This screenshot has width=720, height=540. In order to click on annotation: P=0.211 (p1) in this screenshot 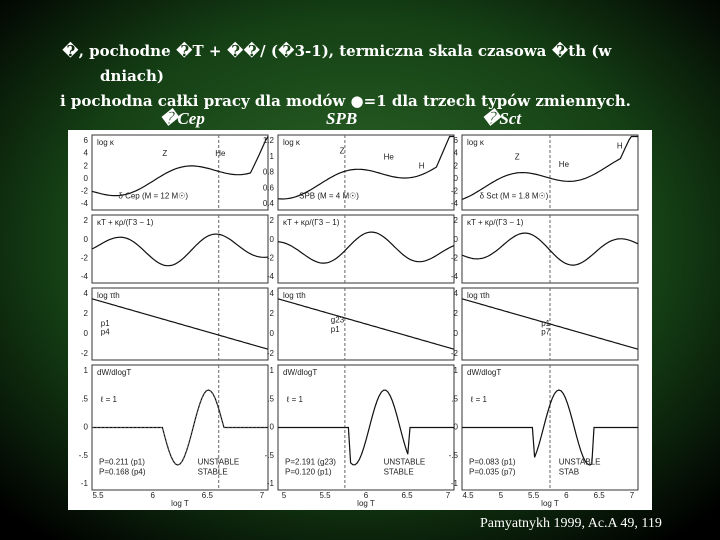, I will do `click(122, 462)`.